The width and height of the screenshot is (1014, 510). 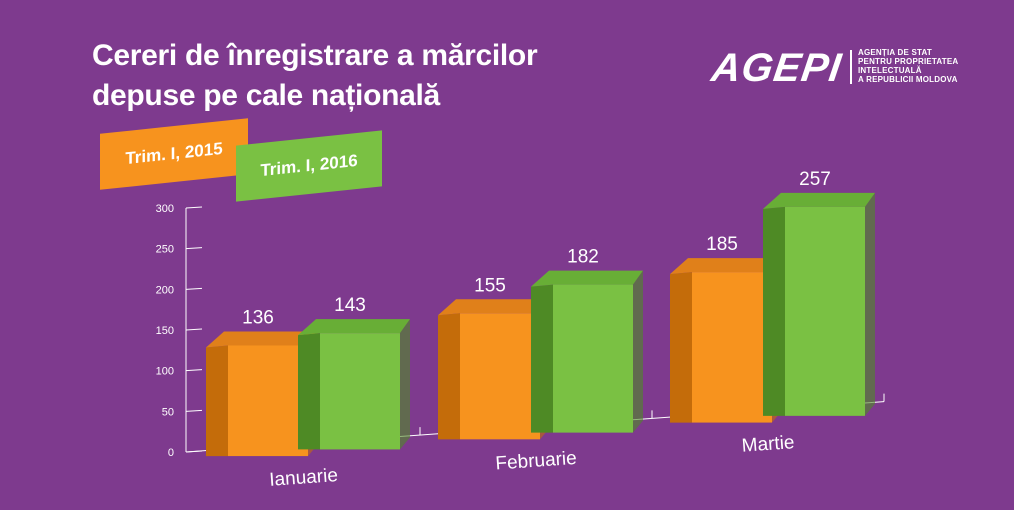 What do you see at coordinates (262, 339) in the screenshot?
I see `bar-0-0-top` at bounding box center [262, 339].